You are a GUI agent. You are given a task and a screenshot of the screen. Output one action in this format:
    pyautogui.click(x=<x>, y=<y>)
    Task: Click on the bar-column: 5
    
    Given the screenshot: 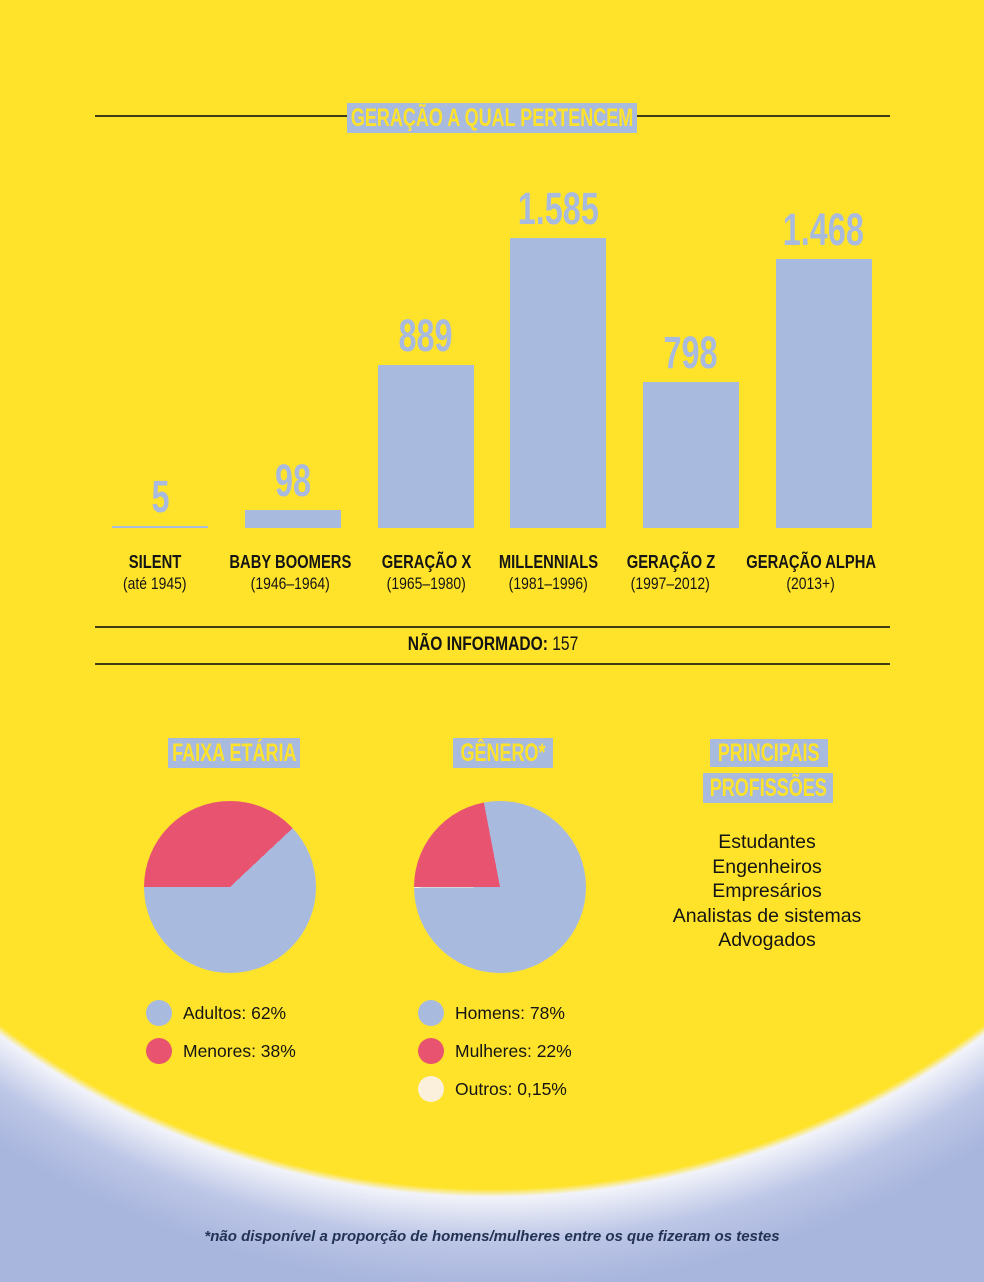 What is the action you would take?
    pyautogui.click(x=160, y=499)
    